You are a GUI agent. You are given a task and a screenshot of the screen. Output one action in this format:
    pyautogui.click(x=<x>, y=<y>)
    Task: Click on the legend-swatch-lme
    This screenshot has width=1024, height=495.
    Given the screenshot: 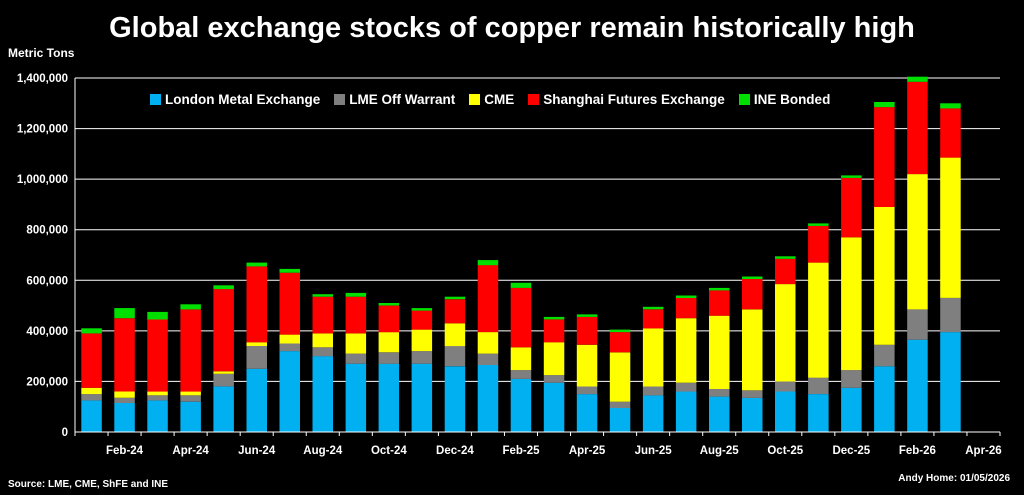 What is the action you would take?
    pyautogui.click(x=155, y=99)
    